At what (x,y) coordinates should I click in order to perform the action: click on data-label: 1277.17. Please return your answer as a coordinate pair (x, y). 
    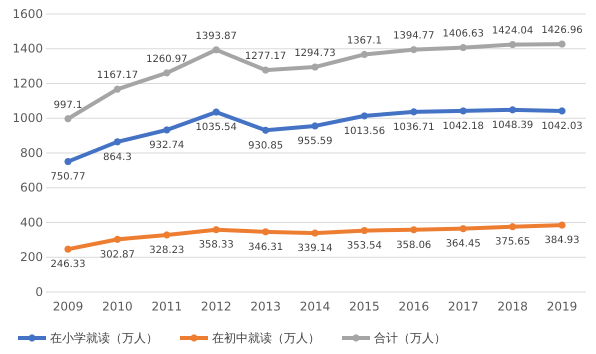
    Looking at the image, I should click on (265, 56).